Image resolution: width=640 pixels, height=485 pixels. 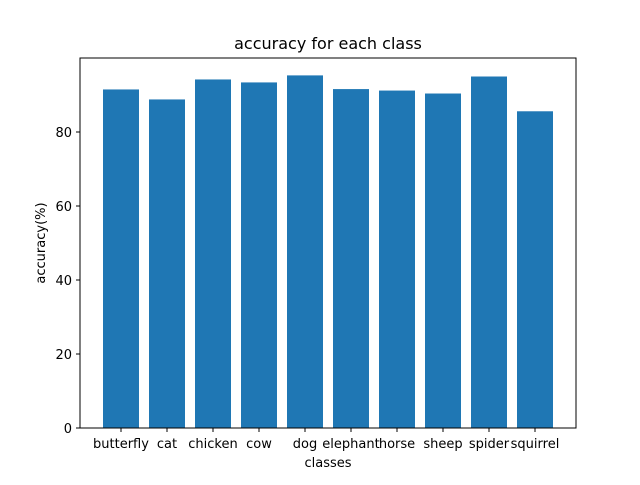 What do you see at coordinates (442, 444) in the screenshot?
I see `x-tick-label-sheep: sheep` at bounding box center [442, 444].